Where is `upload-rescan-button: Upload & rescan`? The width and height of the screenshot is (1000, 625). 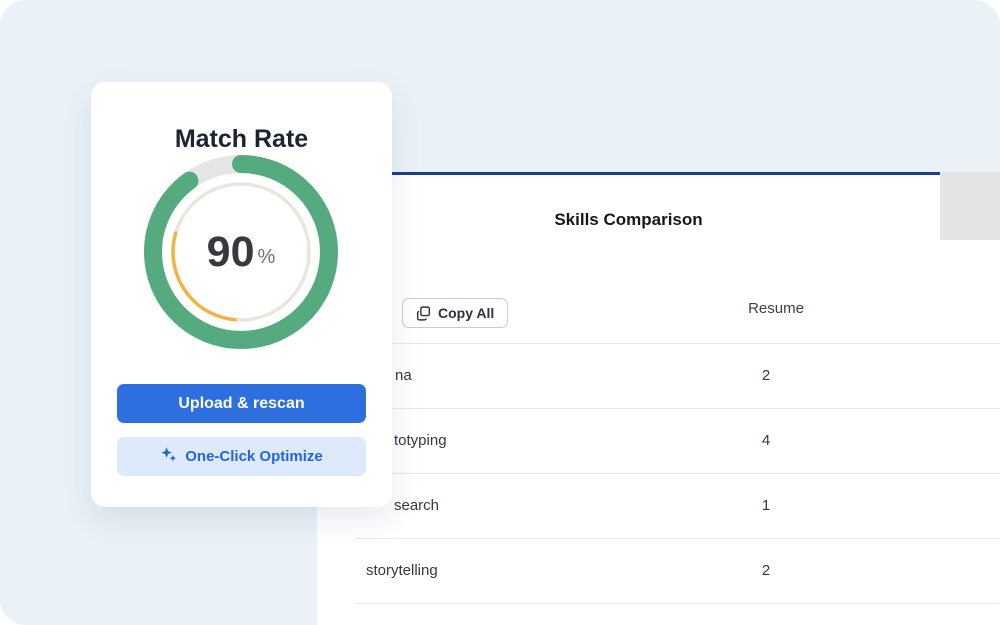 upload-rescan-button: Upload & rescan is located at coordinates (241, 403).